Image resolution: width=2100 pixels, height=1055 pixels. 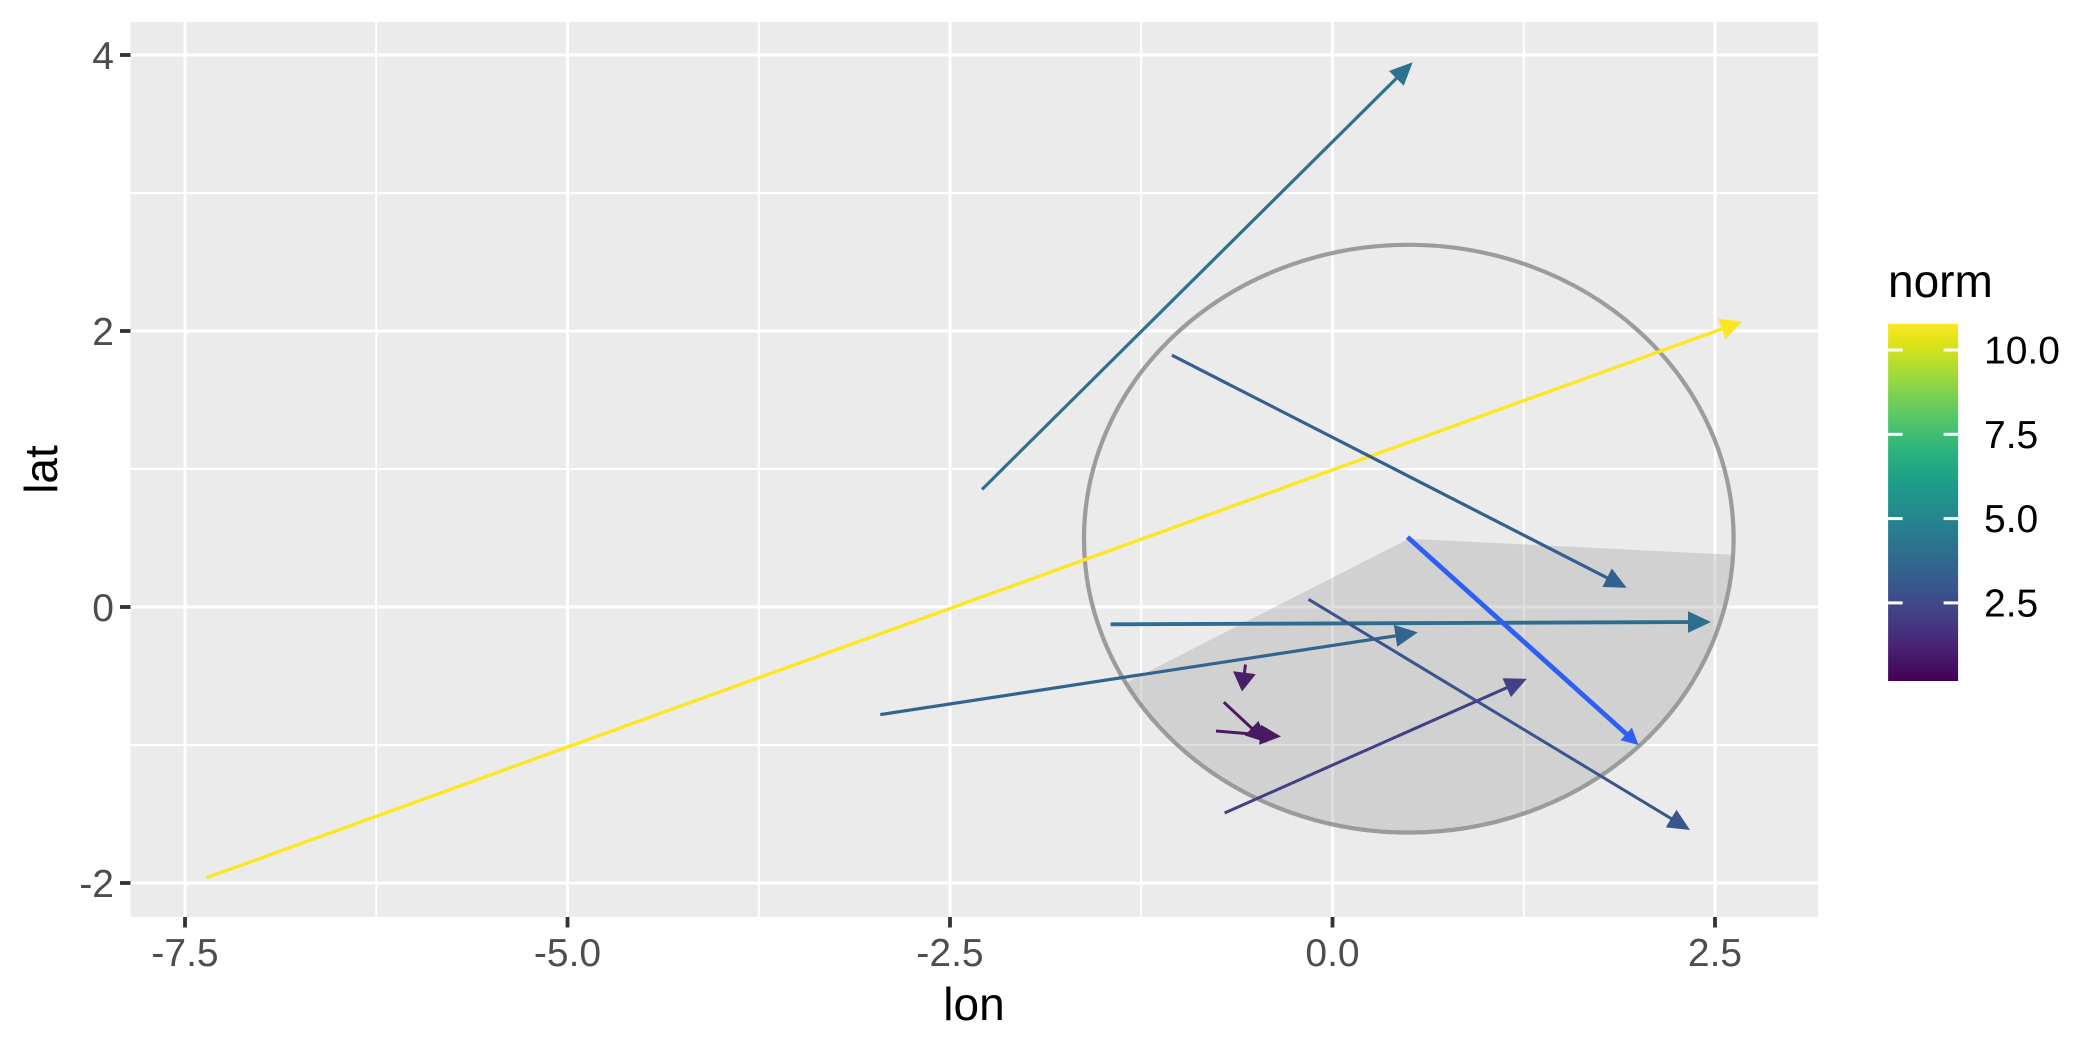 What do you see at coordinates (184, 953) in the screenshot?
I see `svg-text: -7.5` at bounding box center [184, 953].